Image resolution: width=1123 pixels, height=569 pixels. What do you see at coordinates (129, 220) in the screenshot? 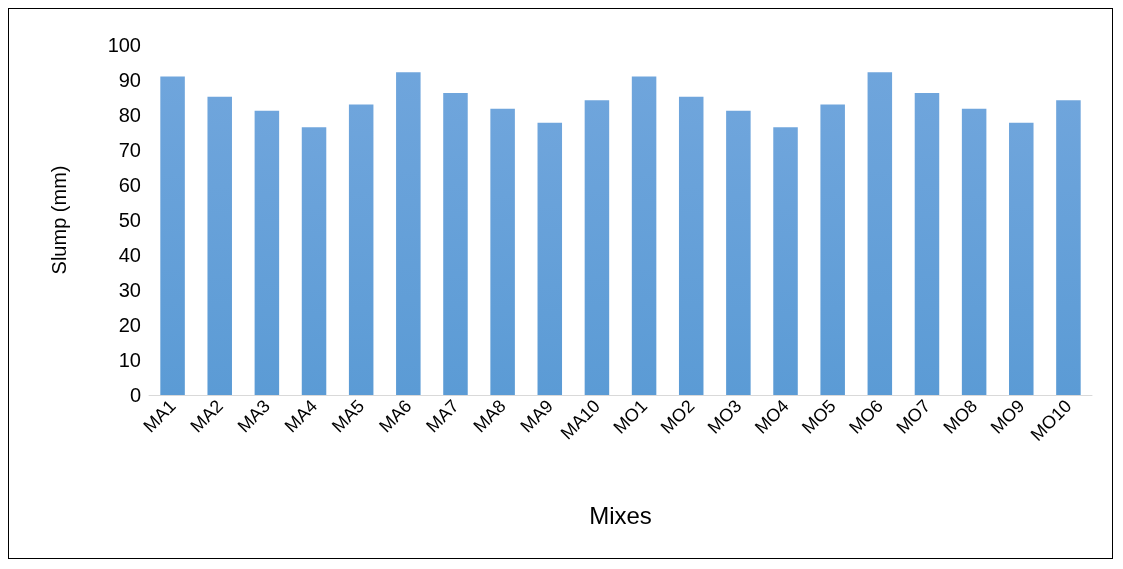
I see `y-tick-label: 50` at bounding box center [129, 220].